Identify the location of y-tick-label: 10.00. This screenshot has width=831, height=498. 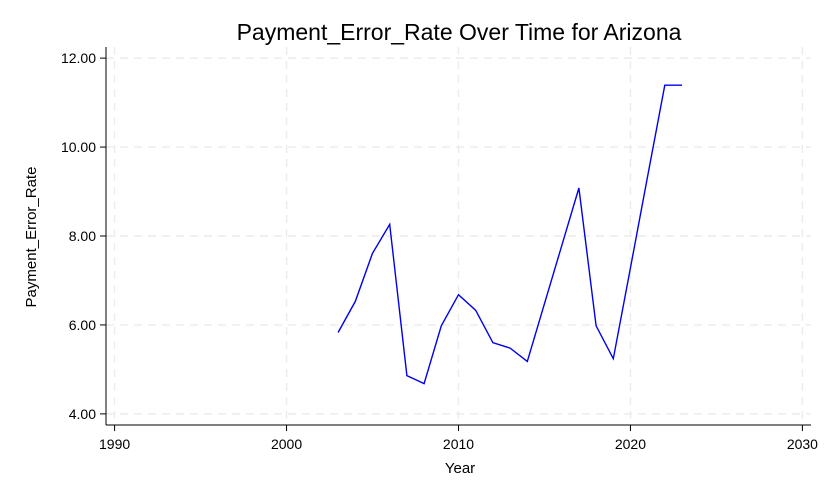
(78, 147).